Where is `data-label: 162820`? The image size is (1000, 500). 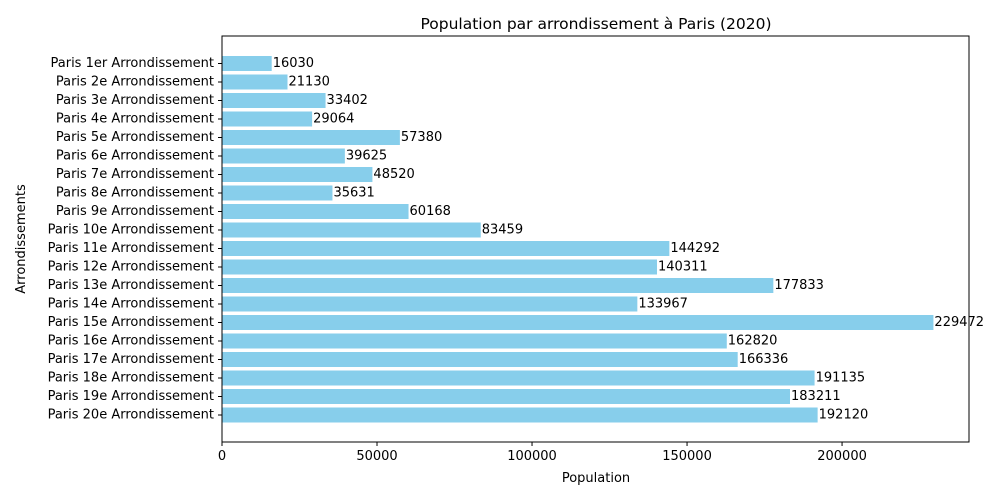
data-label: 162820 is located at coordinates (753, 341).